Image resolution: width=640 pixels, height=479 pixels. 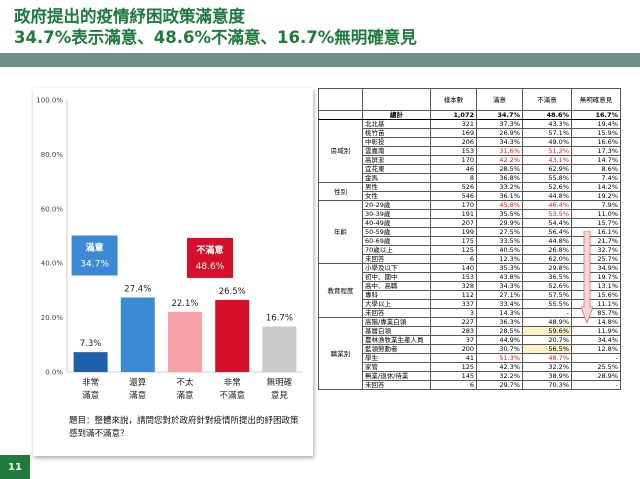 I want to click on y-tick-label: 20.0%, so click(x=52, y=318).